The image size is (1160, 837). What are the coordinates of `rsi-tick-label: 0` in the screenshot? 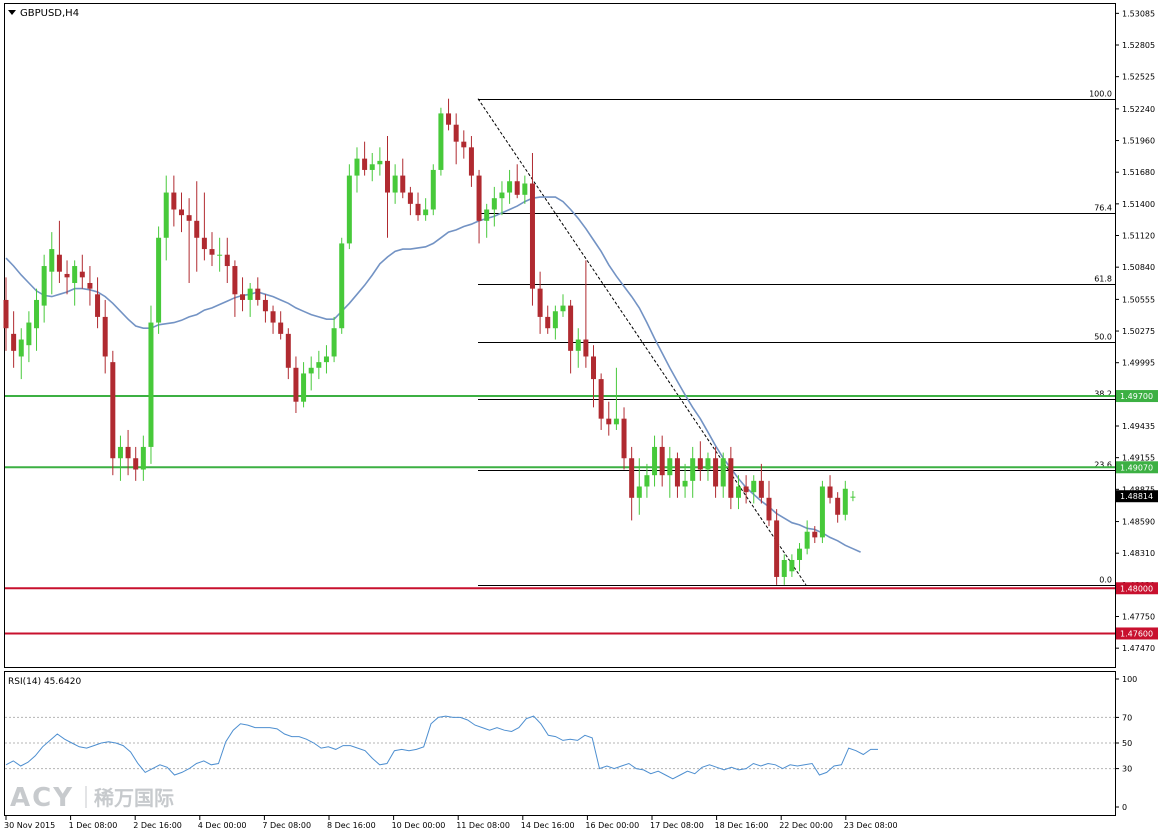 It's located at (1124, 807).